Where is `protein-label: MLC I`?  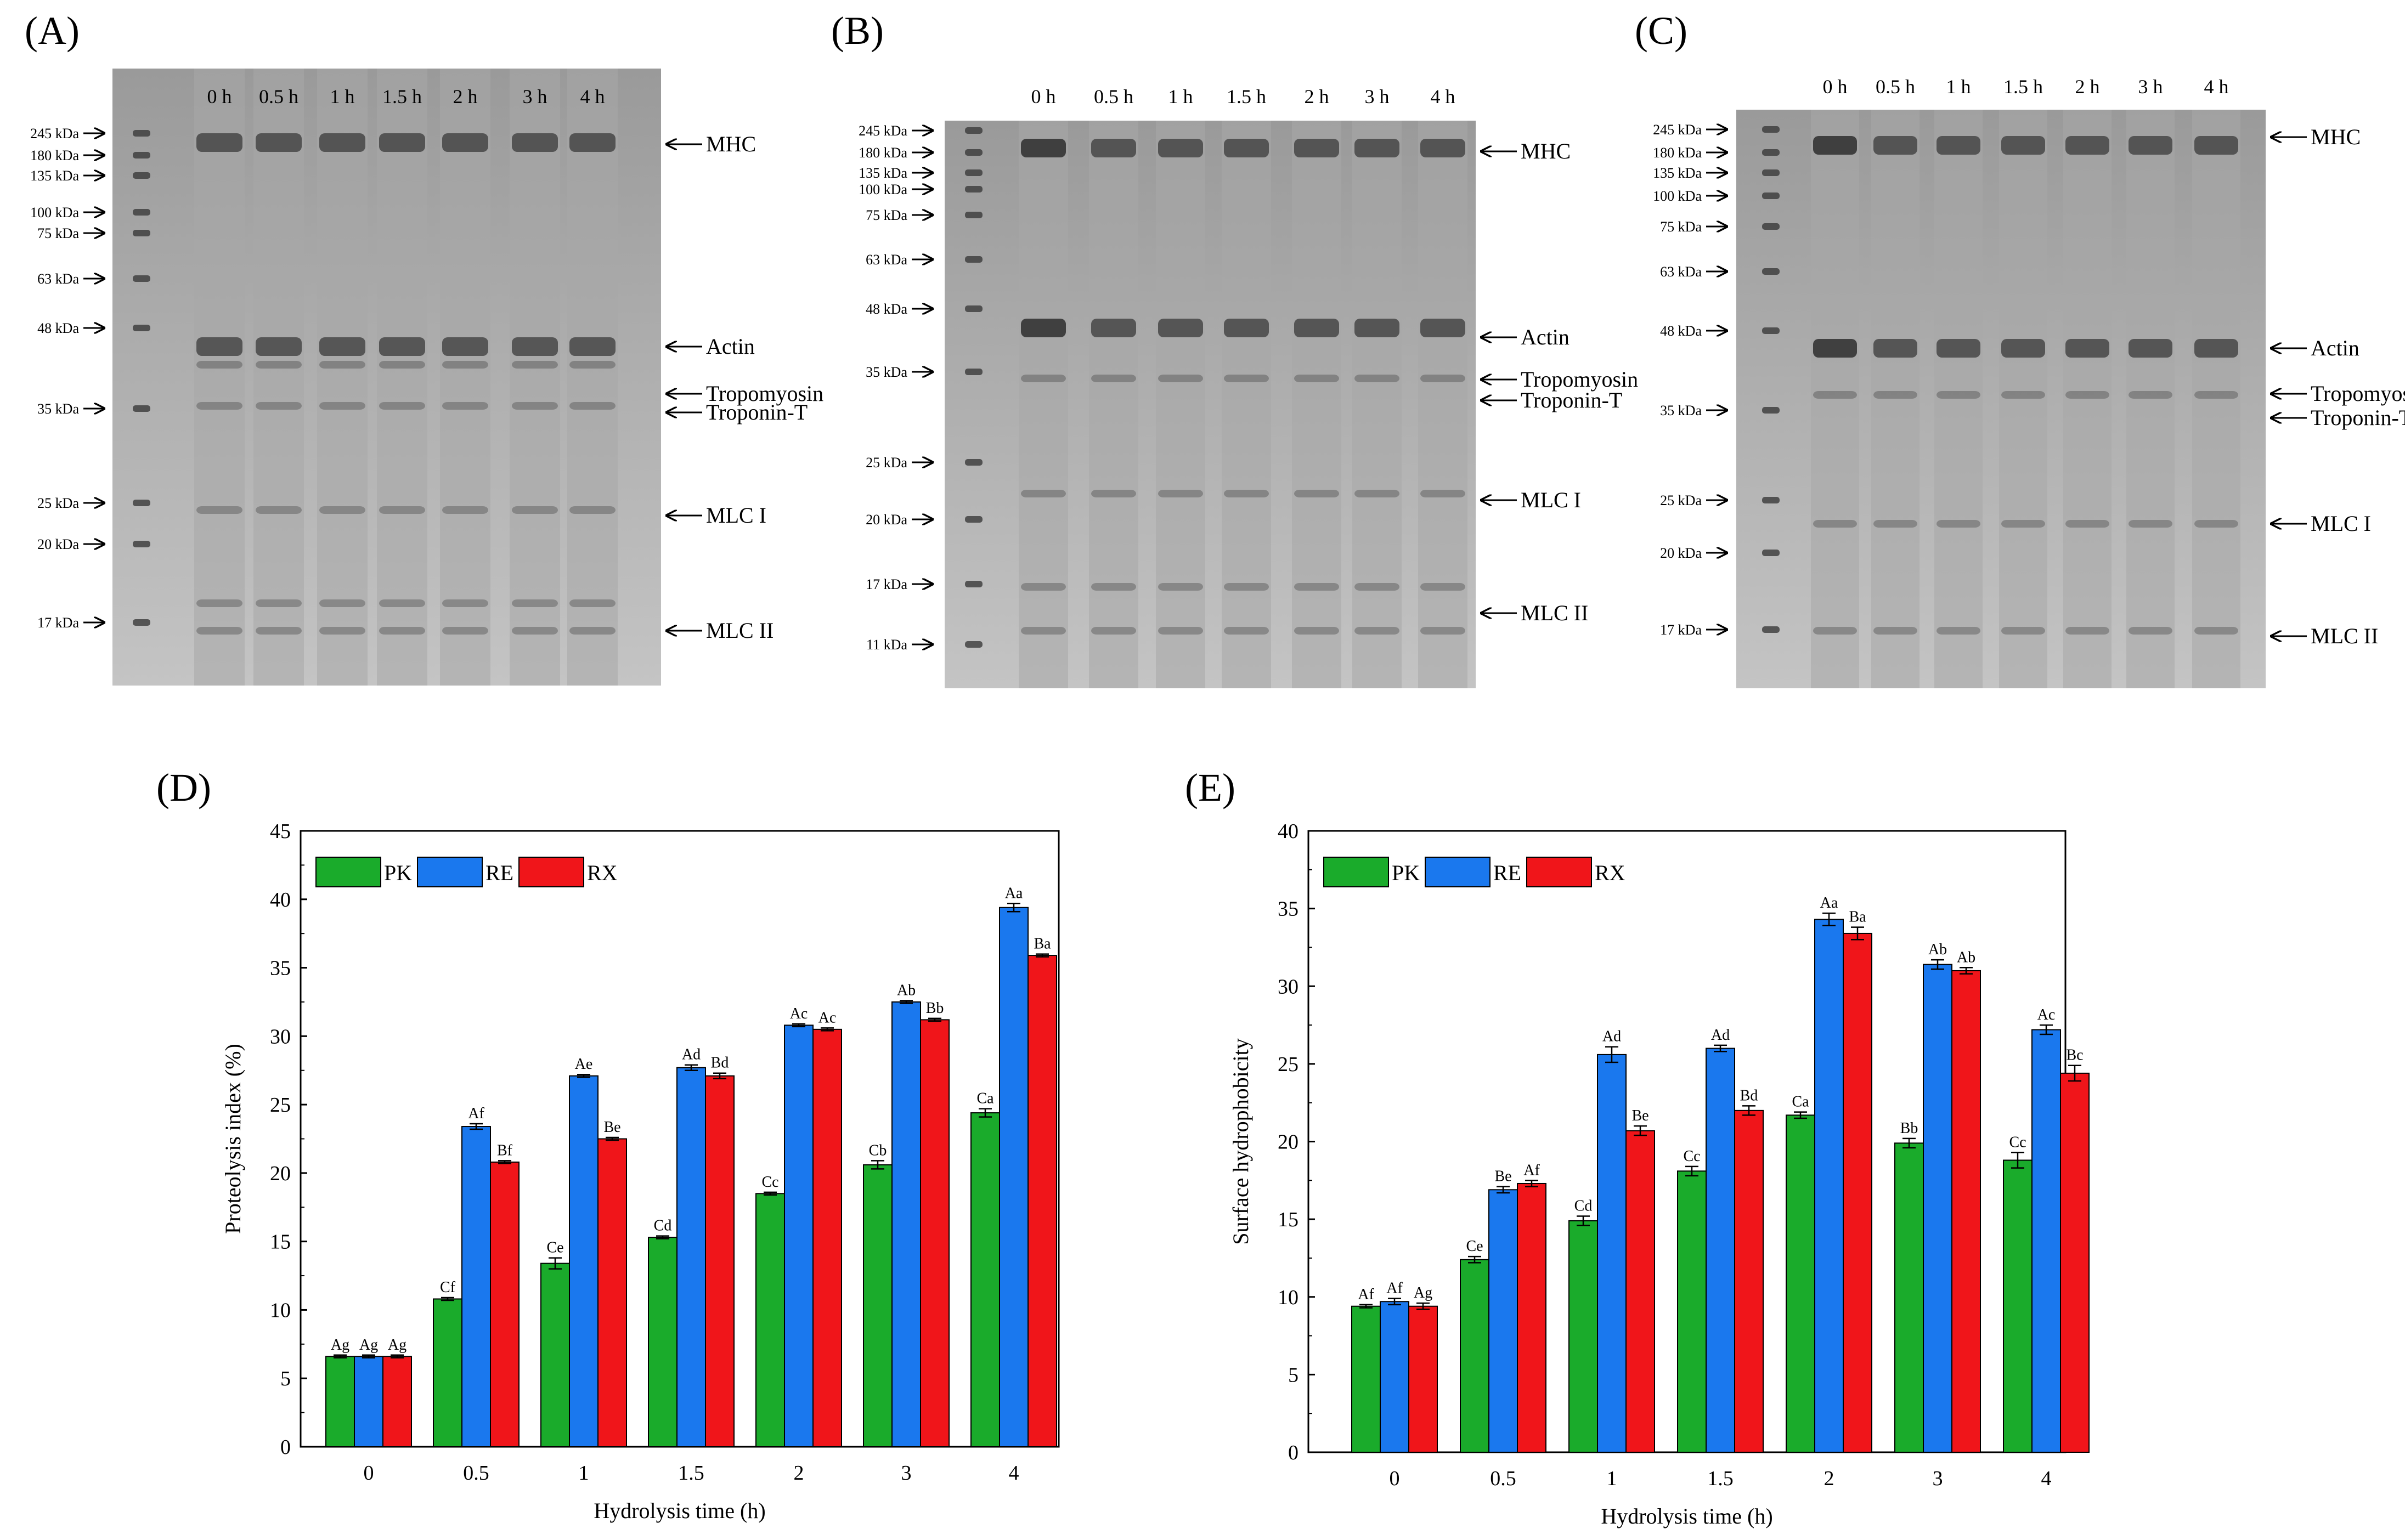 protein-label: MLC I is located at coordinates (2341, 523).